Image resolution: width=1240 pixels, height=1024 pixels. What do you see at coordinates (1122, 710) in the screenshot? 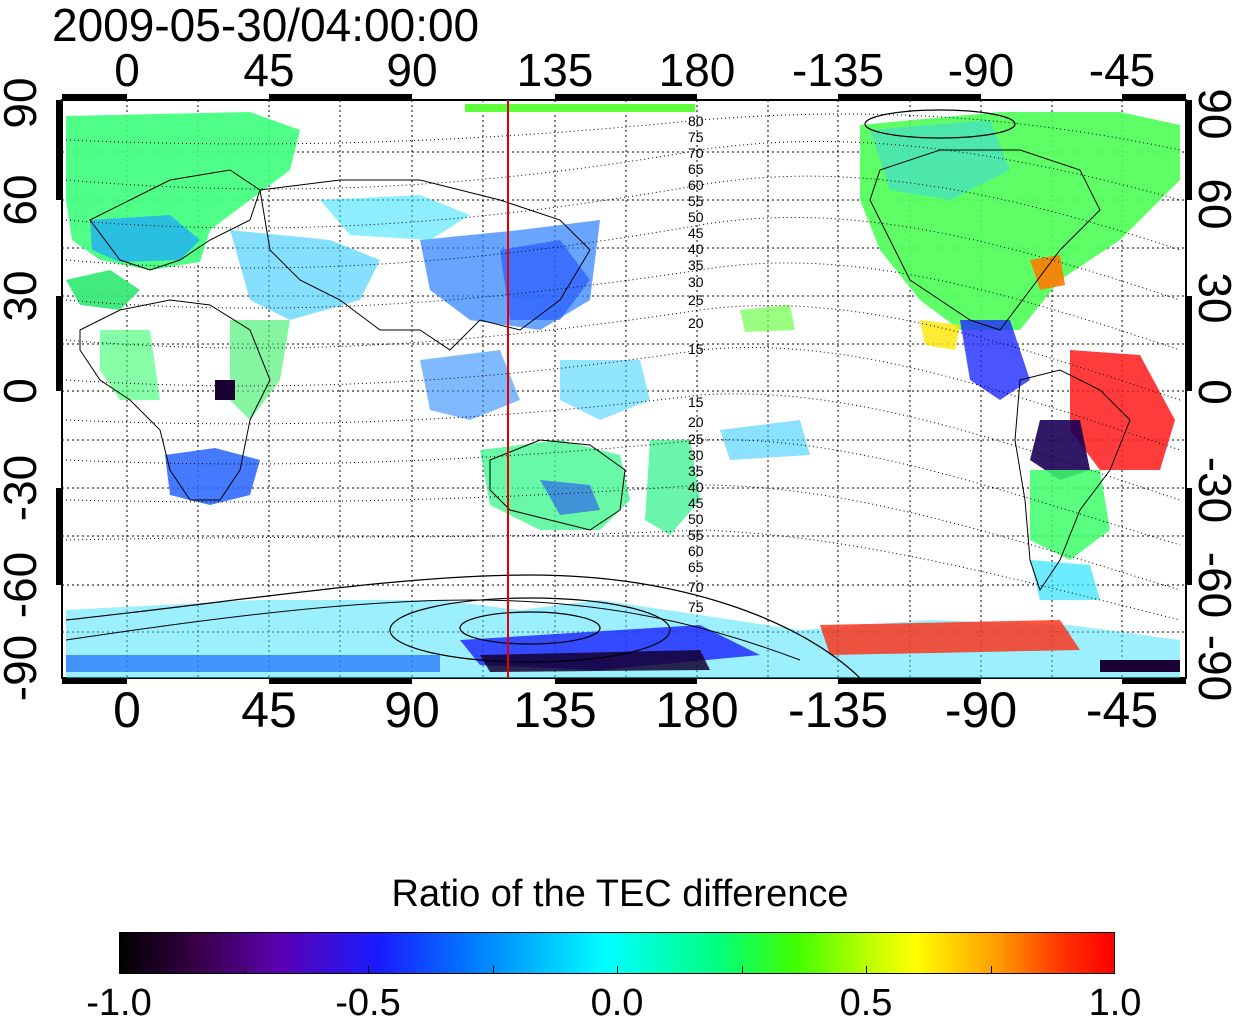
I see `lon-tick-bottom: -45` at bounding box center [1122, 710].